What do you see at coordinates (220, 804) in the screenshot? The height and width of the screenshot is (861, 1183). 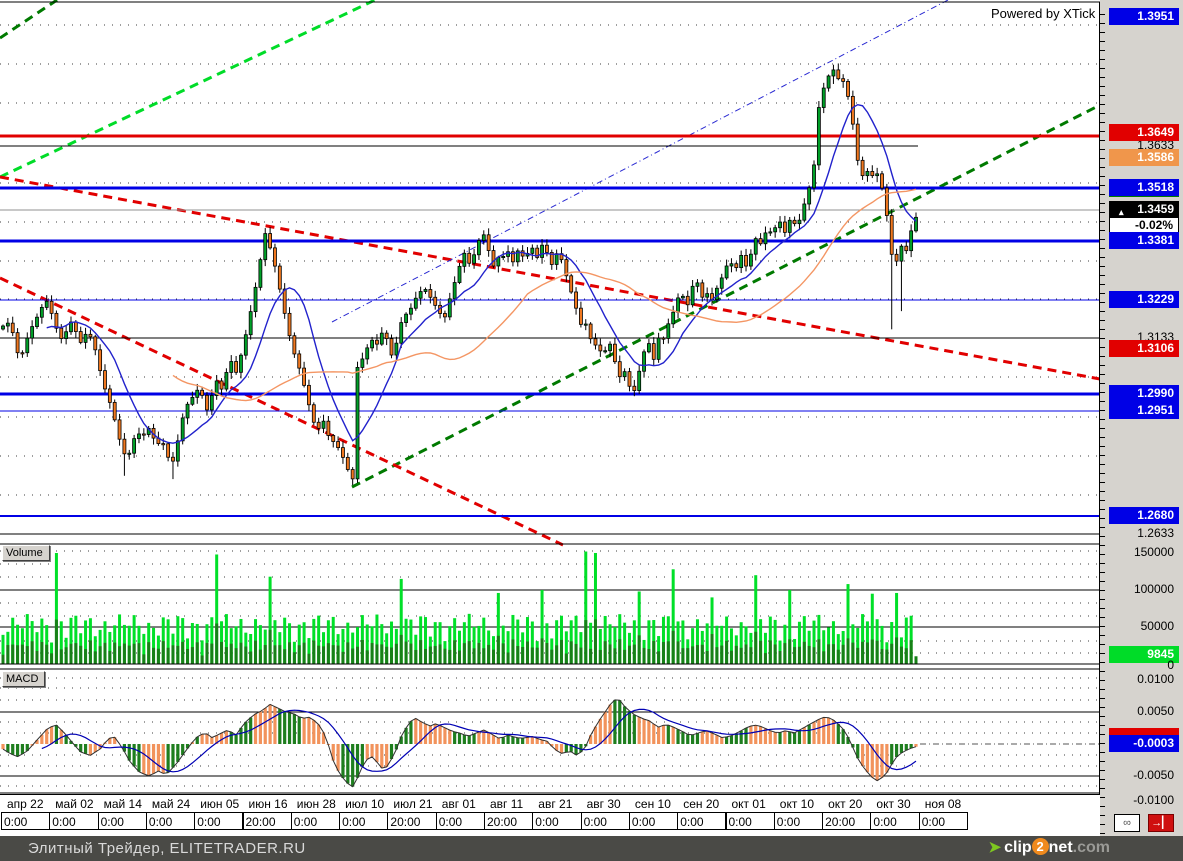 I see `date-tick-label: июн 05` at bounding box center [220, 804].